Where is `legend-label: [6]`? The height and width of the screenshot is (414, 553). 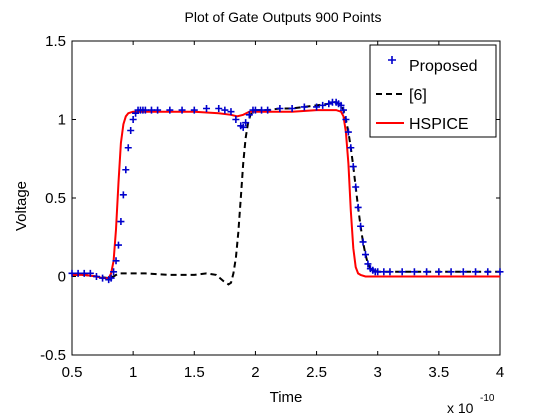
legend-label: [6] is located at coordinates (418, 95).